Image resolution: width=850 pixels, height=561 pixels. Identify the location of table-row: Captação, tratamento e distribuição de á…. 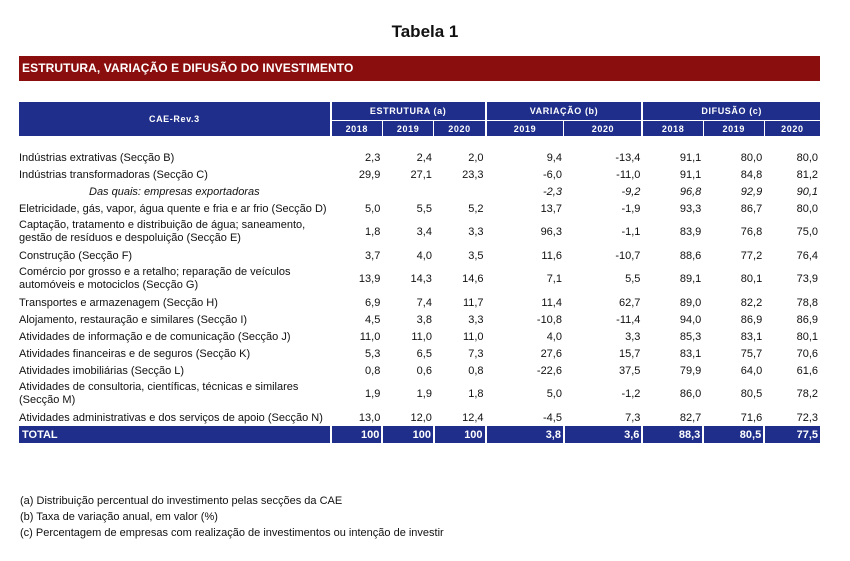
(419, 232).